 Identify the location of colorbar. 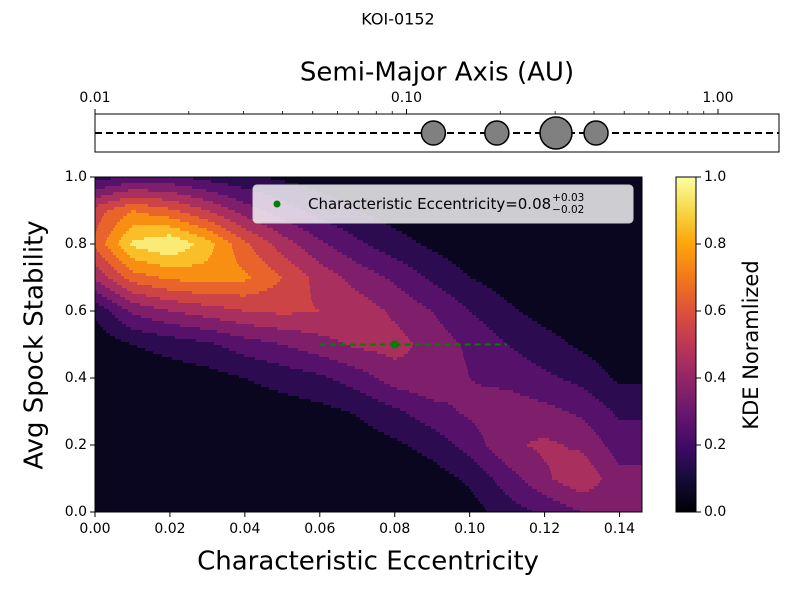
(686, 344).